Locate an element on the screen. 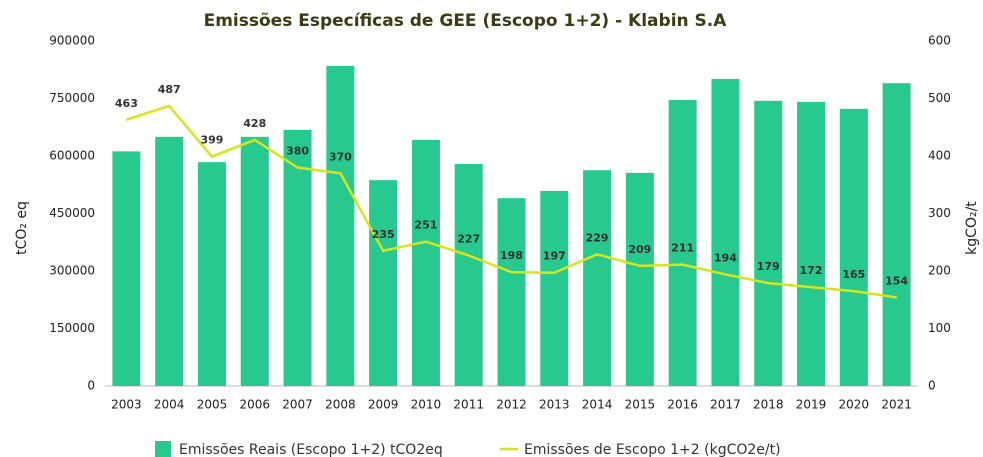 Image resolution: width=983 pixels, height=457 pixels. x-tick-label: 2010 is located at coordinates (426, 405).